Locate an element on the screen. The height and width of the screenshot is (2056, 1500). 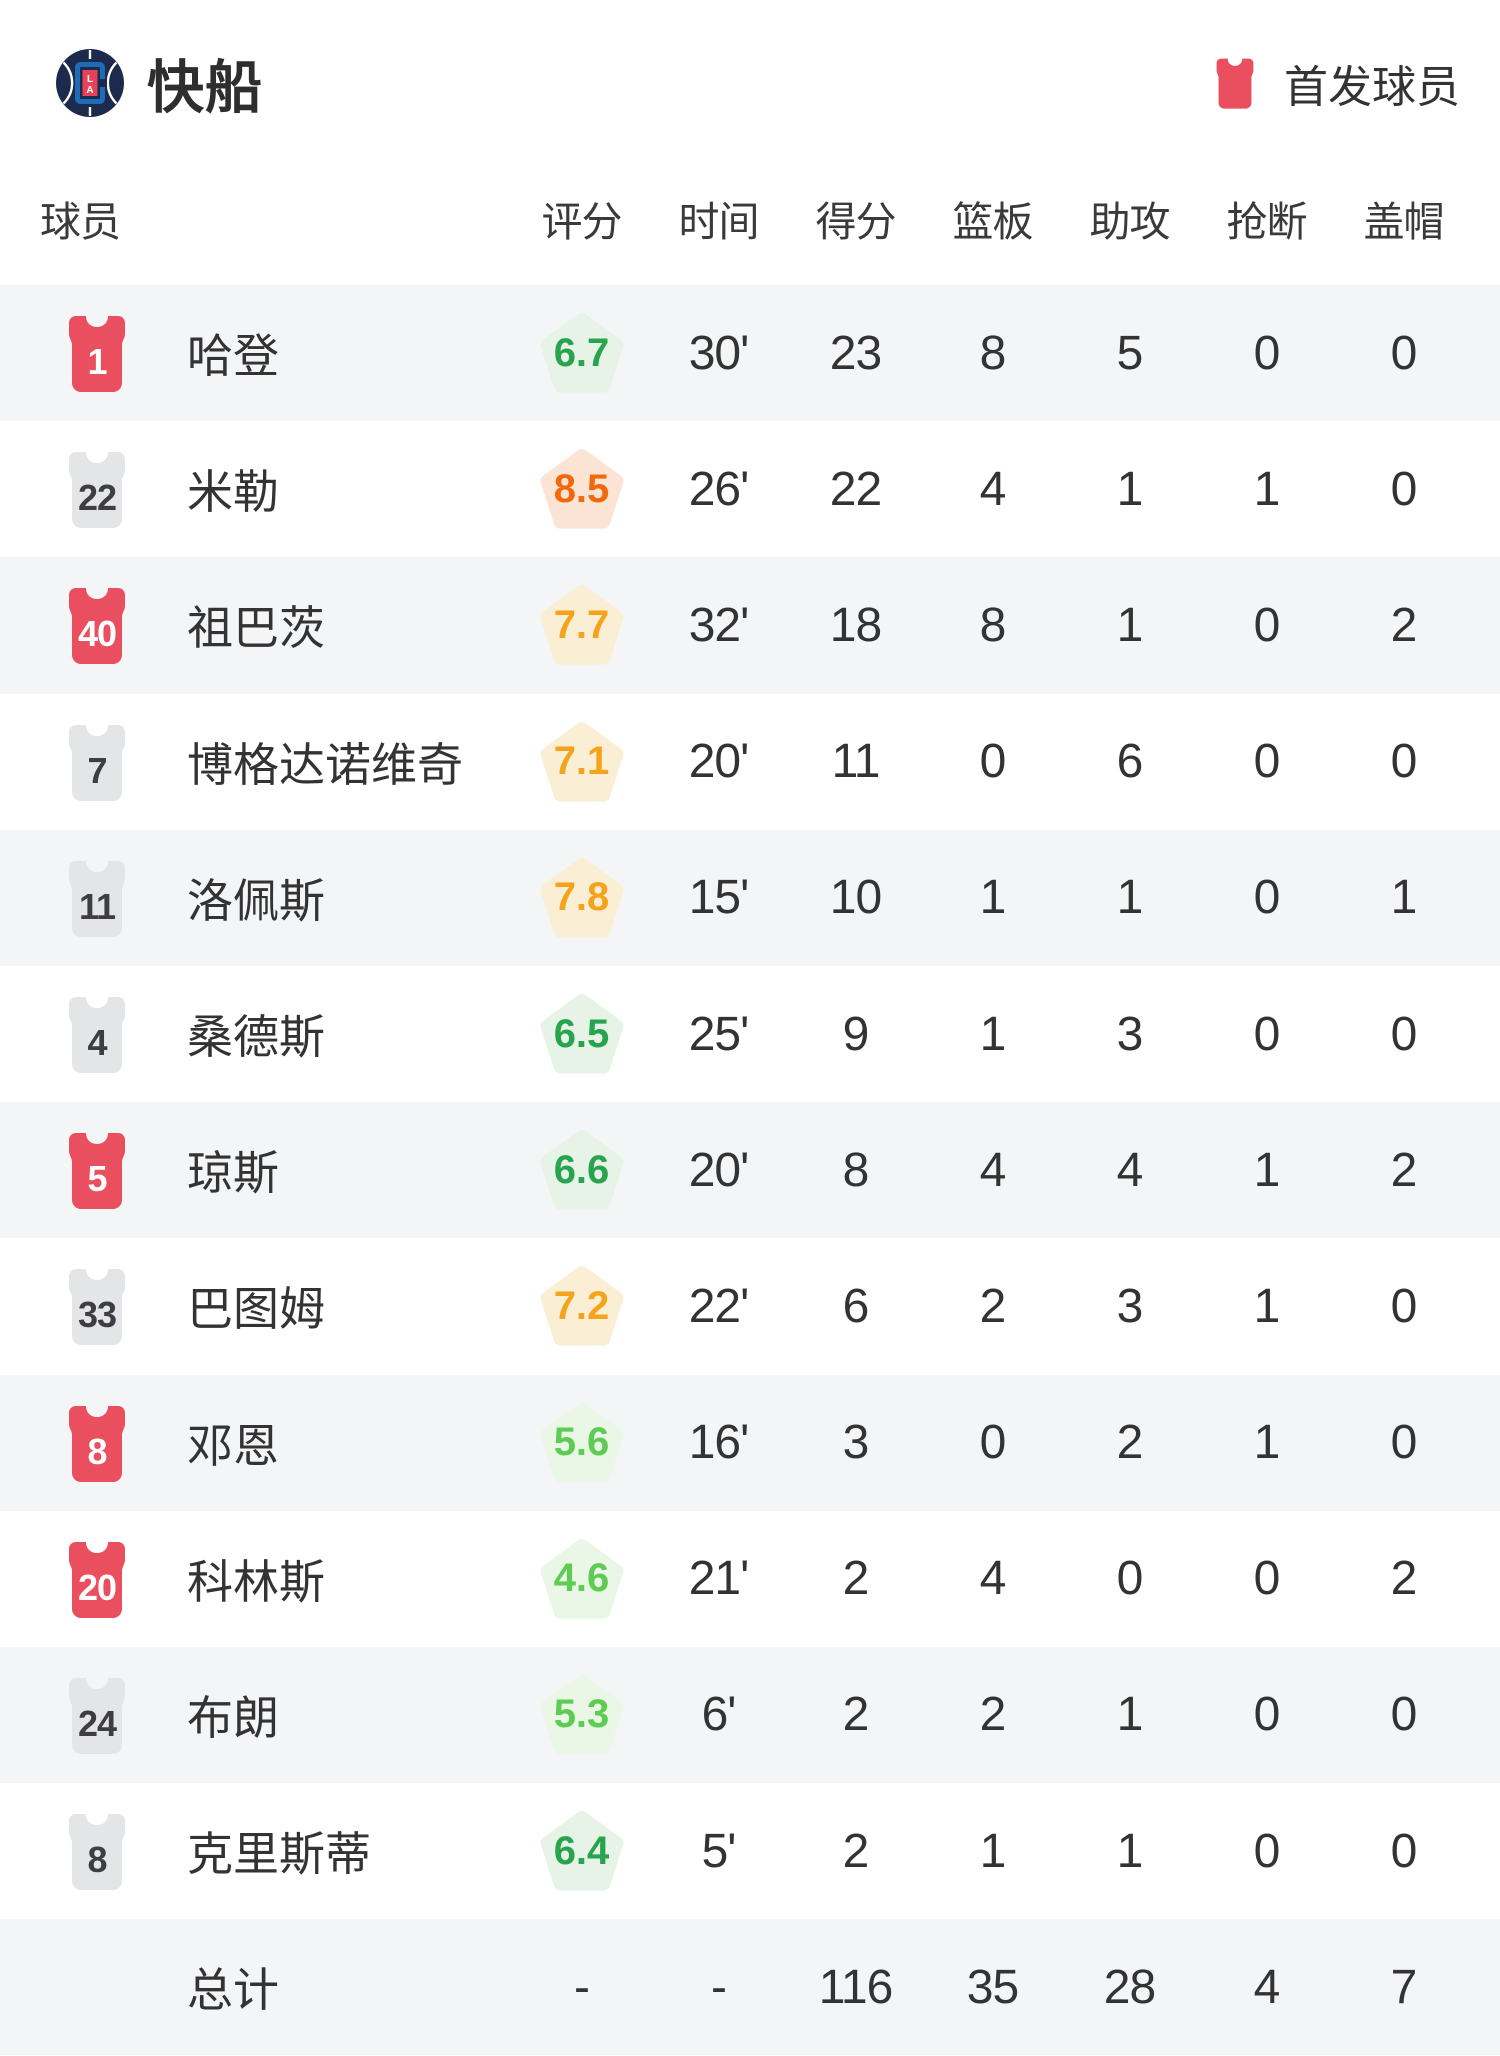
points-value: 23 is located at coordinates (855, 353).